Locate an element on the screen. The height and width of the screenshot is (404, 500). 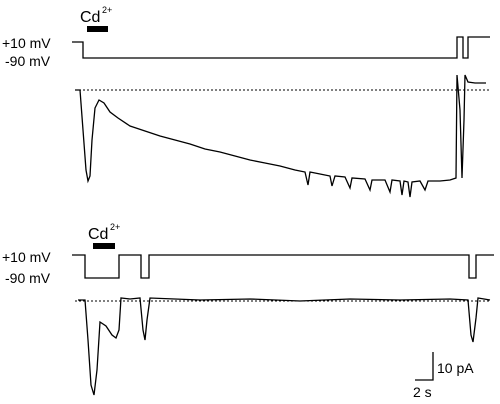
scale-current-label: 10 pA is located at coordinates (455, 368).